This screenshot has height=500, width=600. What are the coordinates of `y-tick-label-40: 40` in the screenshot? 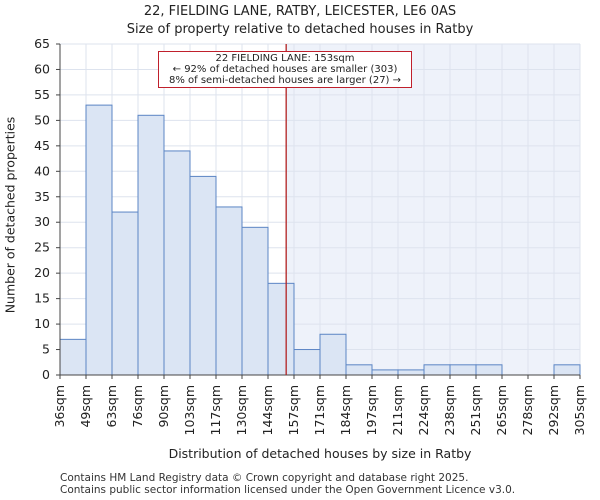 It's located at (42, 170).